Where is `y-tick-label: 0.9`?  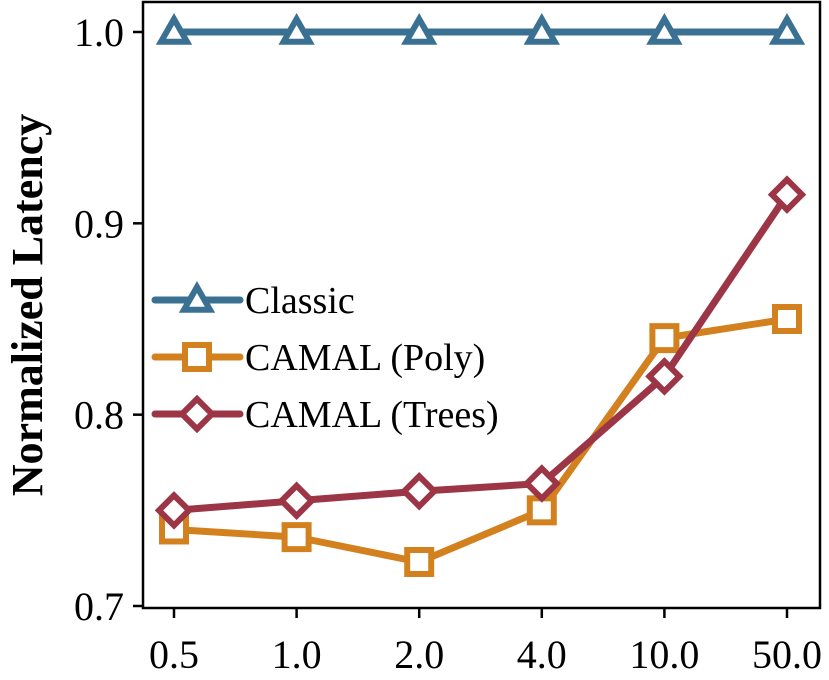
y-tick-label: 0.9 is located at coordinates (99, 223).